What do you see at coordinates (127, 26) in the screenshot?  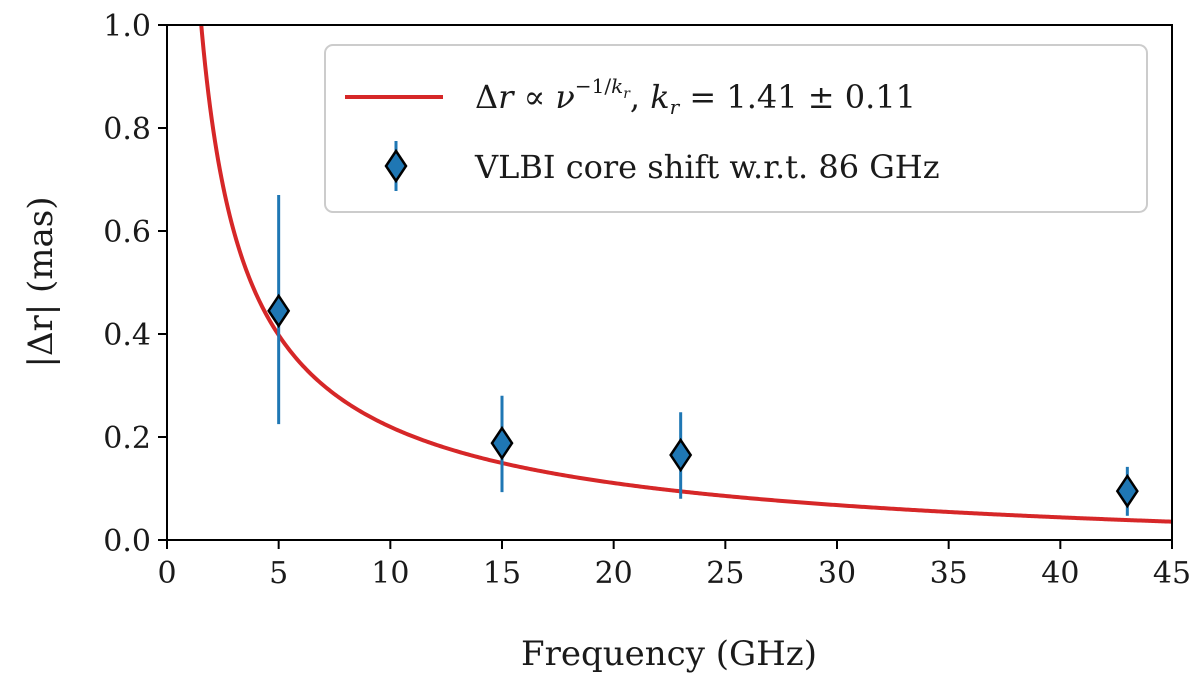 I see `y-tick-label: 1.0` at bounding box center [127, 26].